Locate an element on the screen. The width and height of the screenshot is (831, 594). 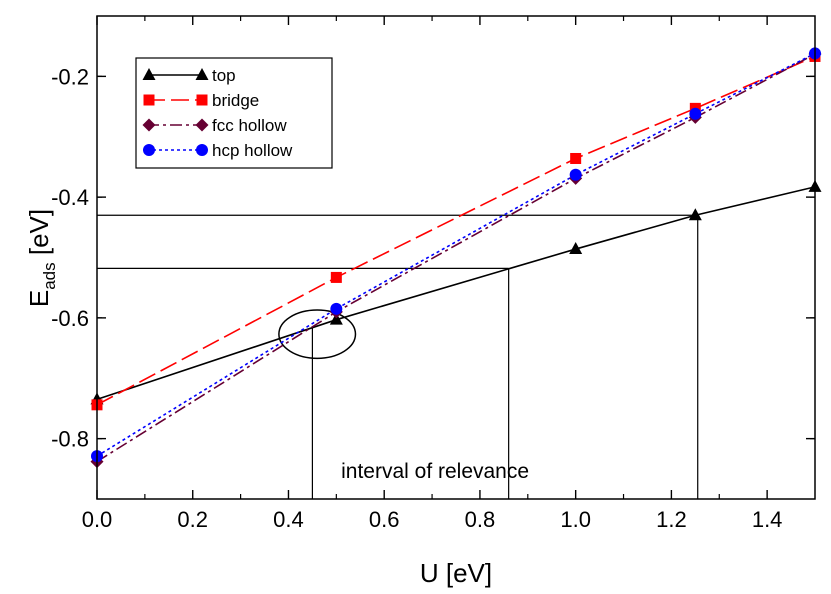
x-tick-label: 1.2 is located at coordinates (671, 519).